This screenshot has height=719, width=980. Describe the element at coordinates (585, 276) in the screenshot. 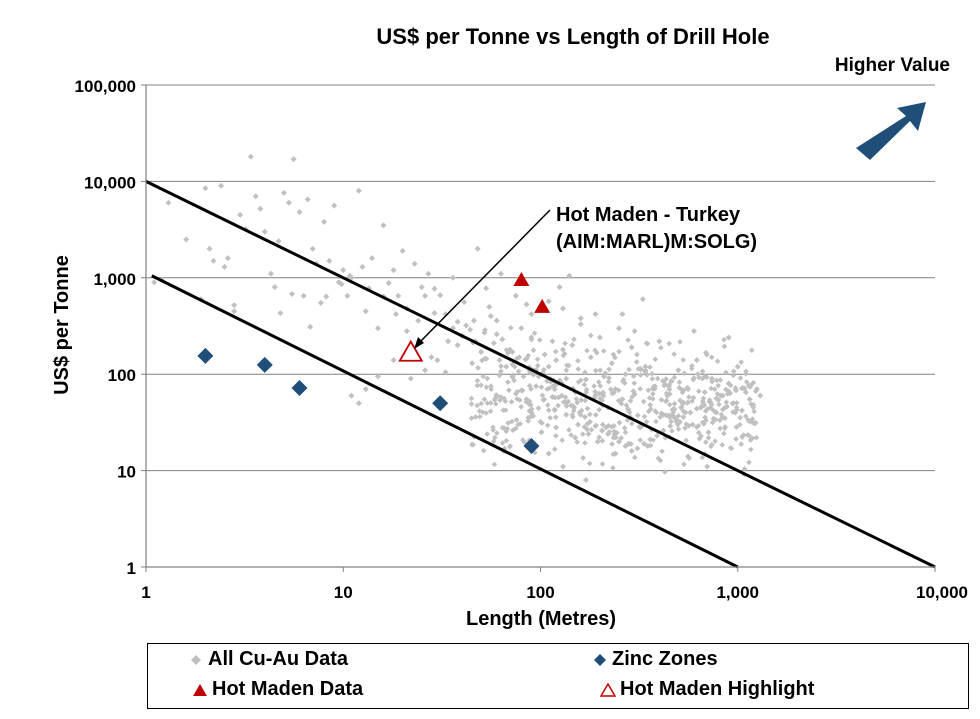

I see `annotation: Hot Maden - Turkey (AIM:MARL)M:SOLG)` at that location.